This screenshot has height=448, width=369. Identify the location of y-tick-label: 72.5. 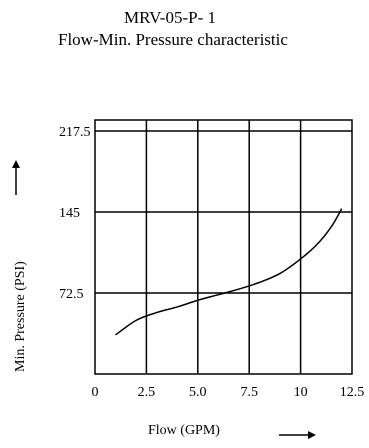
(71, 294).